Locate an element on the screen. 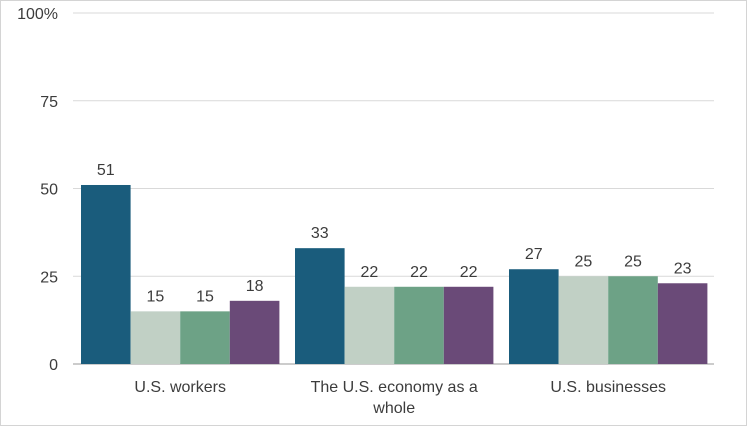 This screenshot has height=426, width=747. y-tick-label: 50 is located at coordinates (49, 190).